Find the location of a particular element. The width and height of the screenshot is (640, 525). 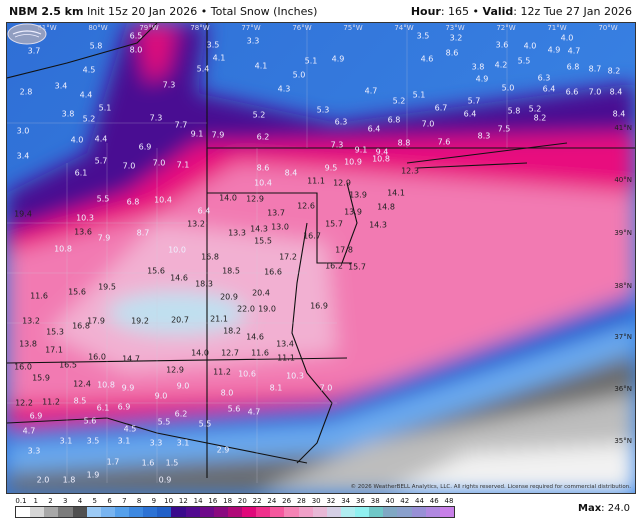

snow-value-label: 13.3 is located at coordinates (237, 233).